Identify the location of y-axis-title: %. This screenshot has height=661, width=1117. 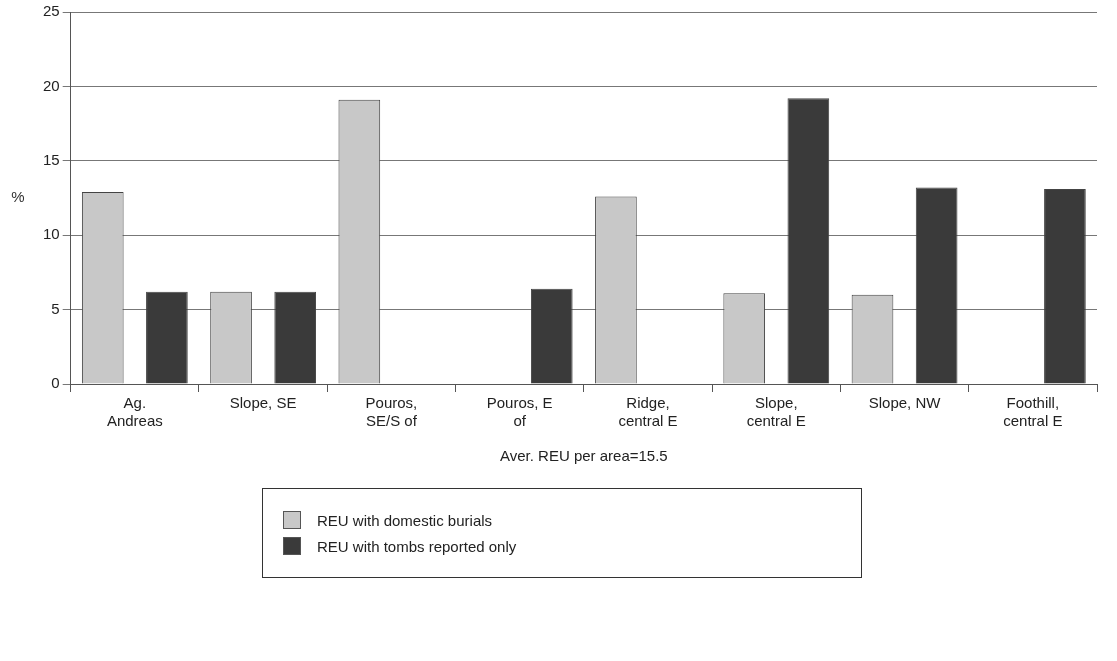
(18, 197).